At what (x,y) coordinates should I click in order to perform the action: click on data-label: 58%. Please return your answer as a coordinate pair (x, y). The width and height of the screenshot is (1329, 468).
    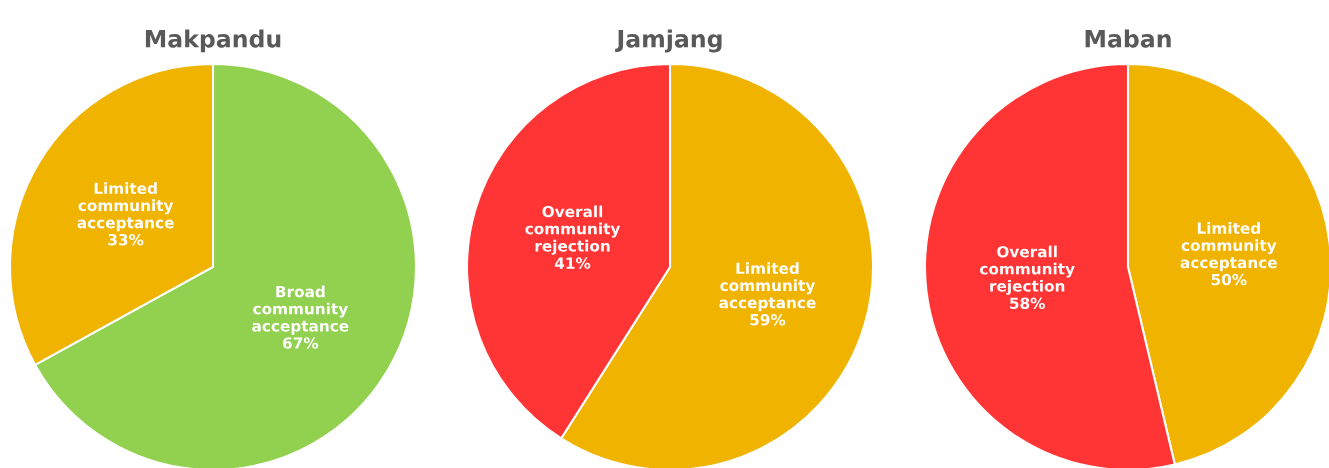
    Looking at the image, I should click on (1027, 303).